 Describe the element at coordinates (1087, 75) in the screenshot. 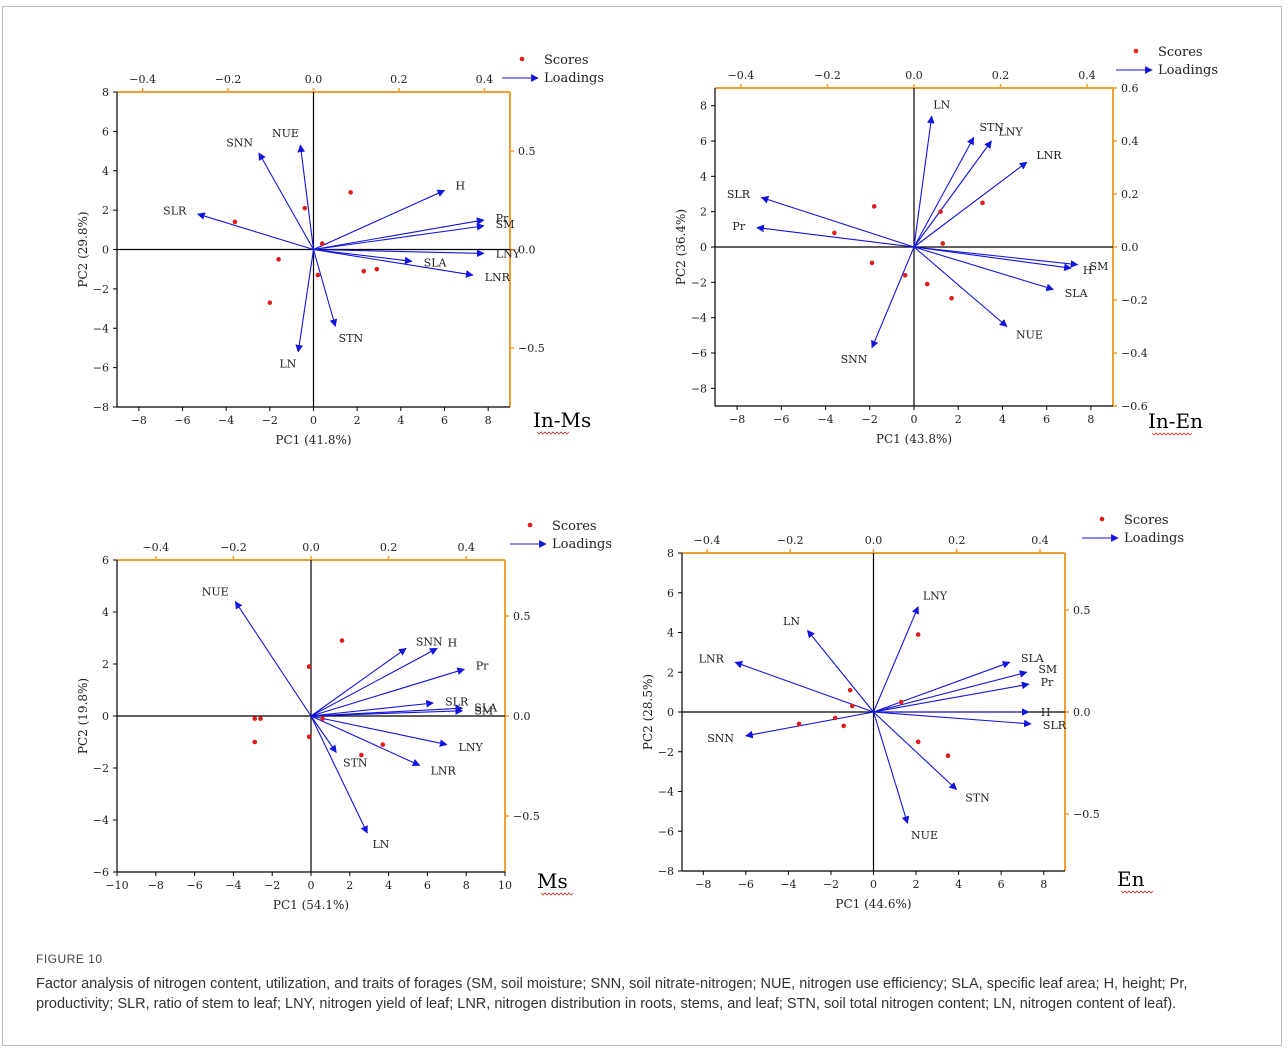

I see `in-en-top-tick-label: 0.4` at that location.